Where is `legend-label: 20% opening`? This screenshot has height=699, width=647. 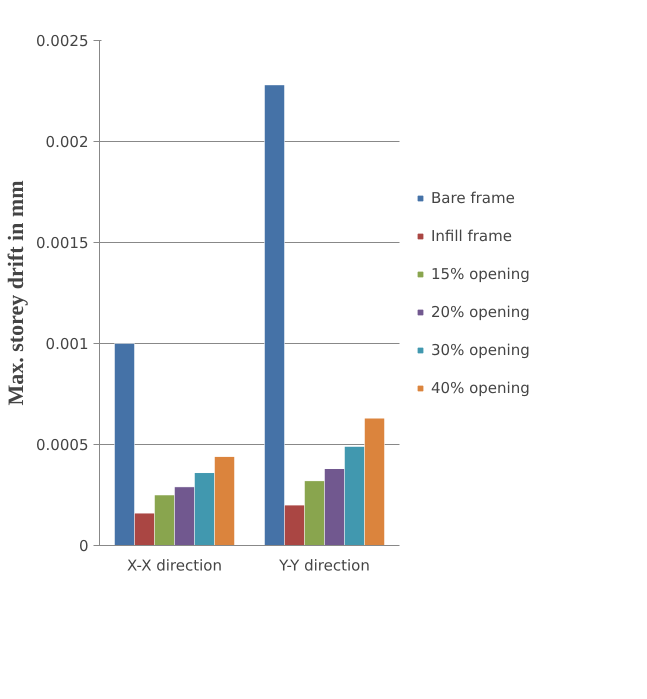
legend-label: 20% opening is located at coordinates (480, 311).